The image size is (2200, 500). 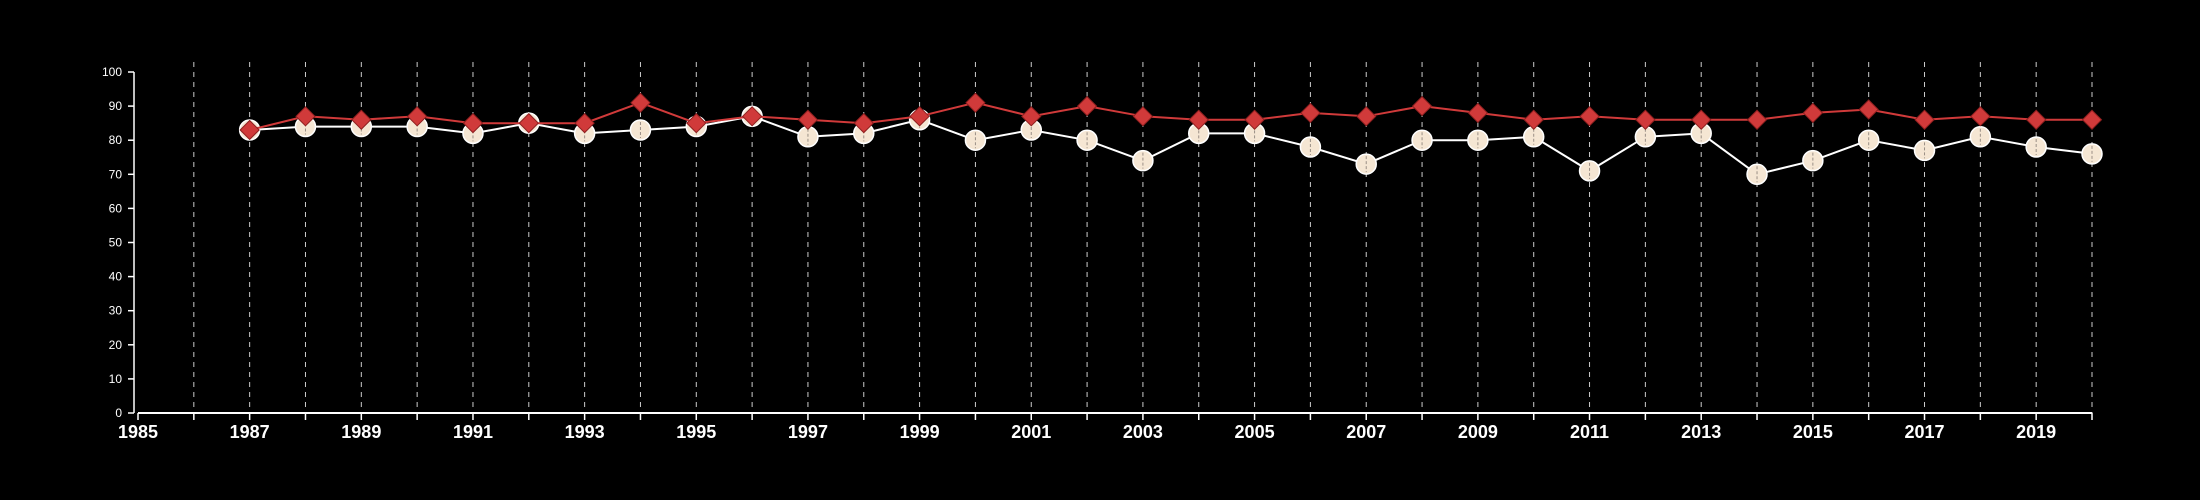 I want to click on y-tick-label: 50, so click(x=116, y=243).